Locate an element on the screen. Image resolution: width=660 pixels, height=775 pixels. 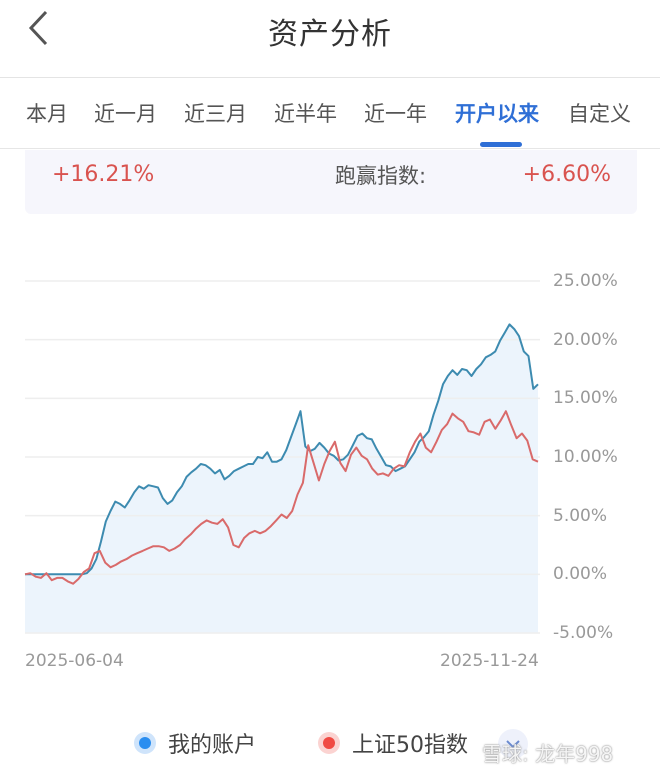
page-title: 资产分析 is located at coordinates (330, 34).